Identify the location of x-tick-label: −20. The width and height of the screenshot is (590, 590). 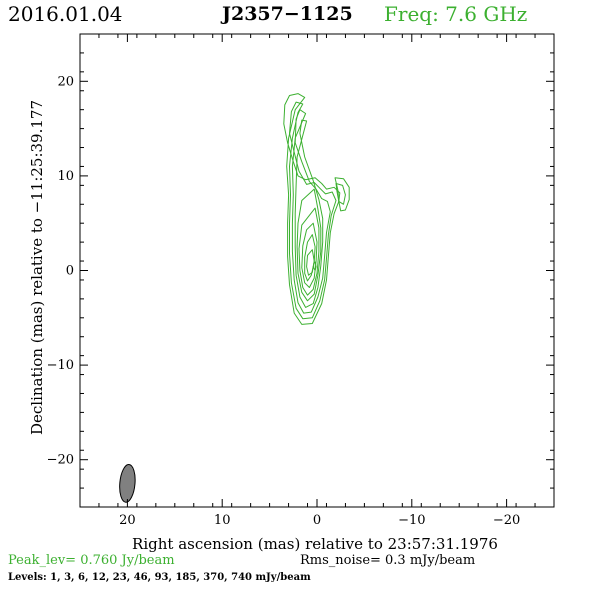
(506, 520).